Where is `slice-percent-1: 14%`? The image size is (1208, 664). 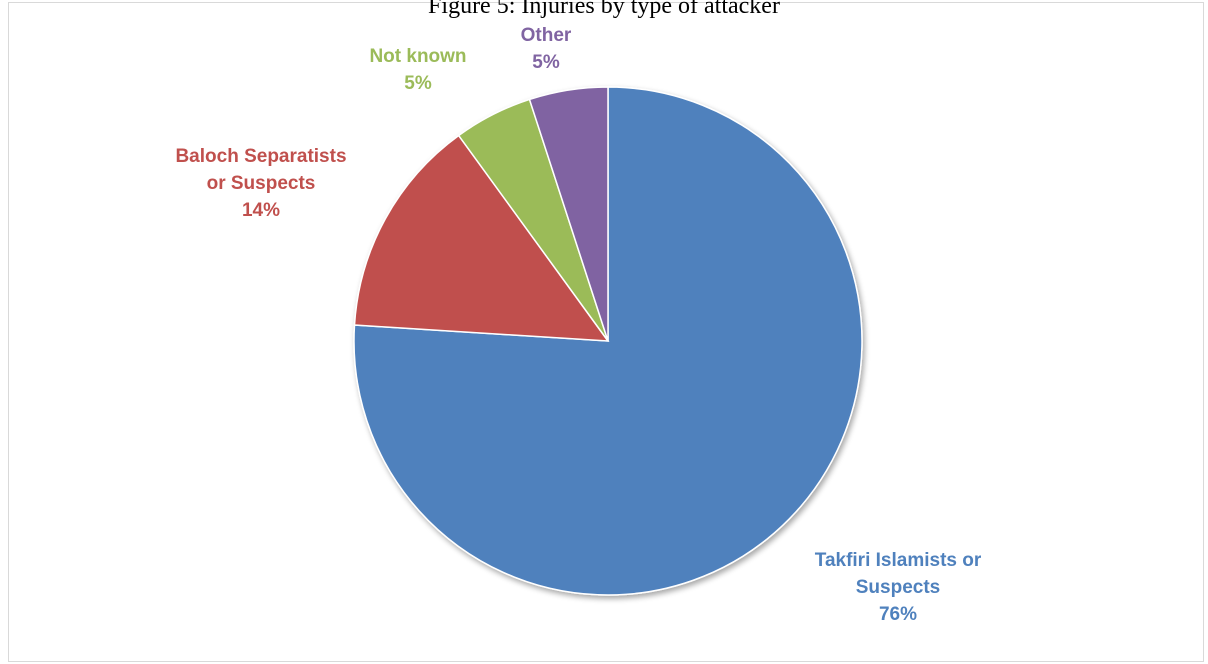 slice-percent-1: 14% is located at coordinates (261, 210).